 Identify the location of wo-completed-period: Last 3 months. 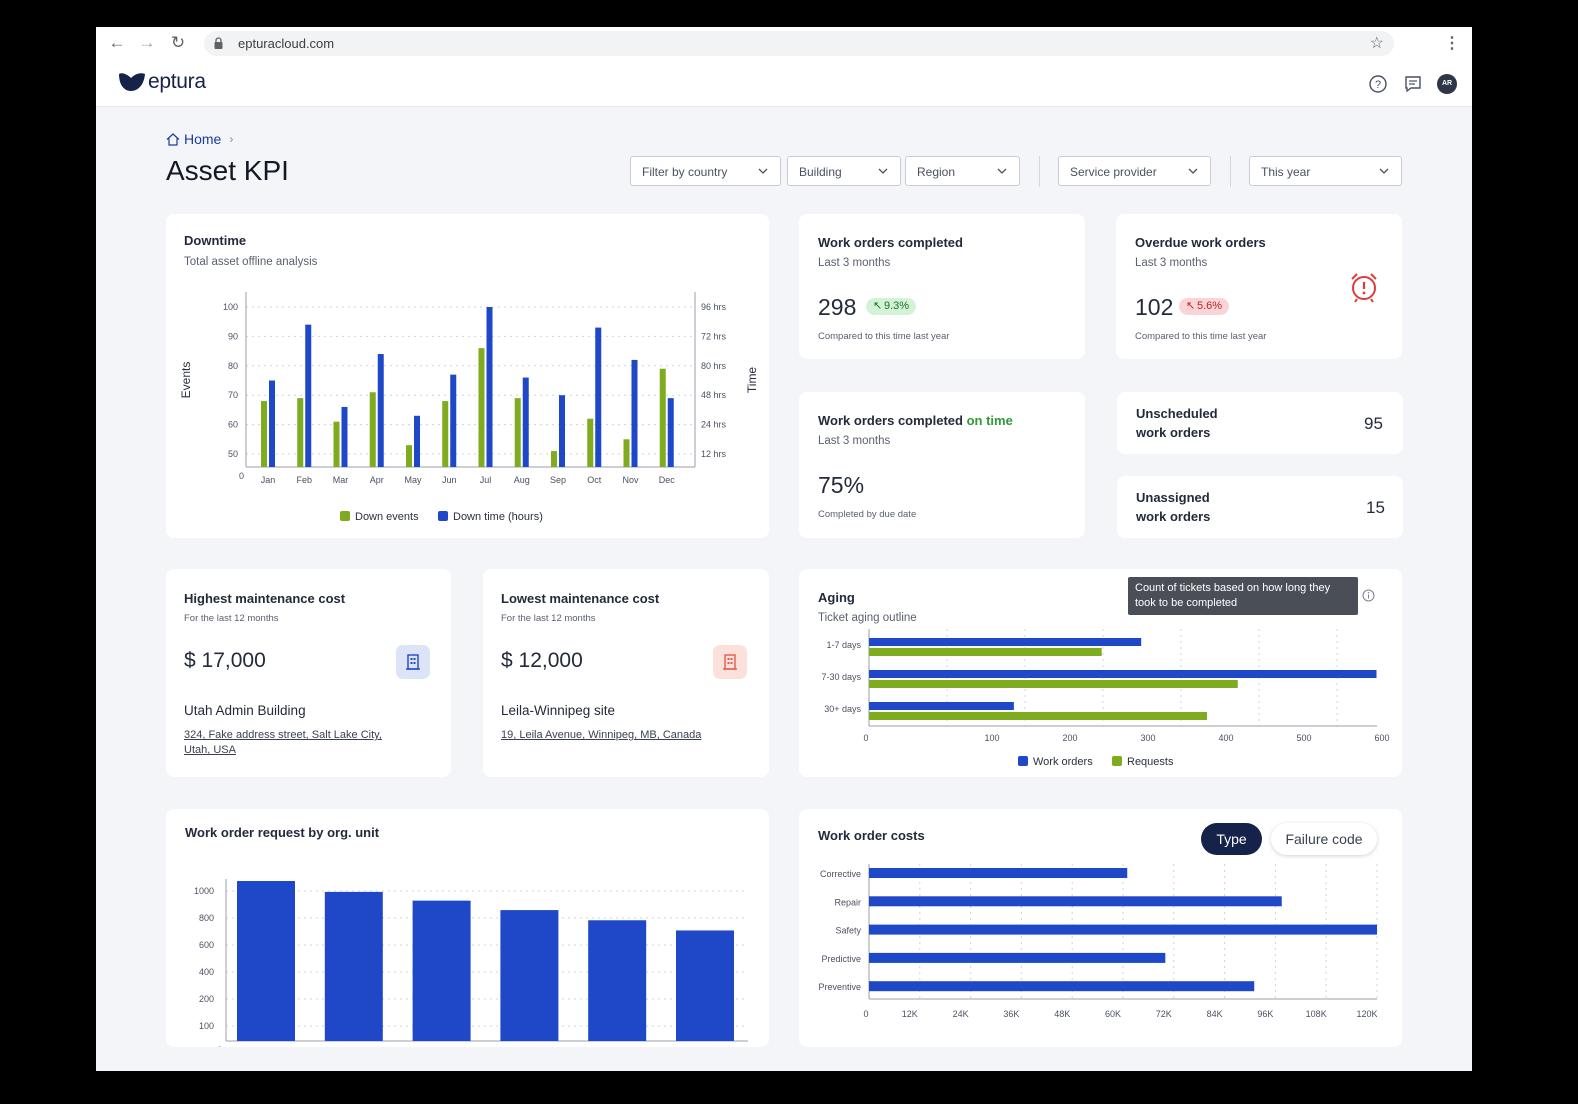
(854, 263).